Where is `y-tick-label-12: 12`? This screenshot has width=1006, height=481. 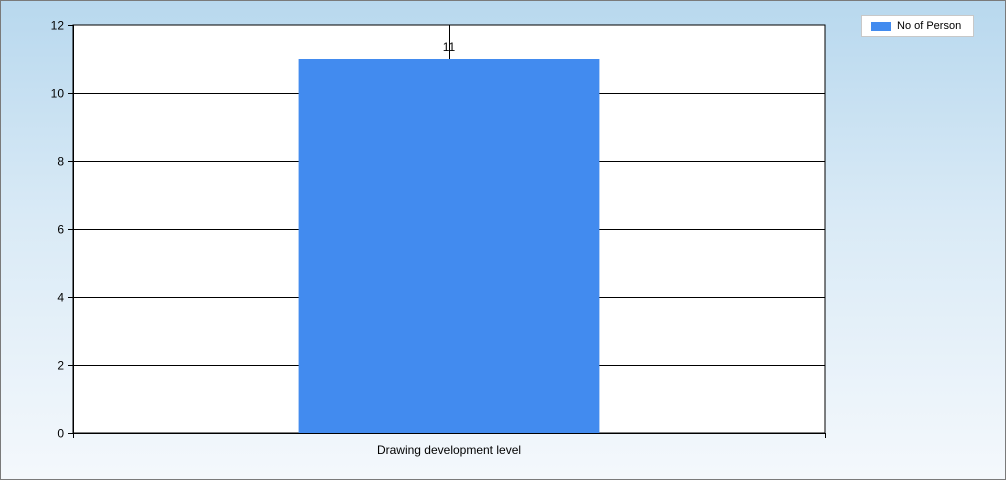
y-tick-label-12: 12 is located at coordinates (58, 26).